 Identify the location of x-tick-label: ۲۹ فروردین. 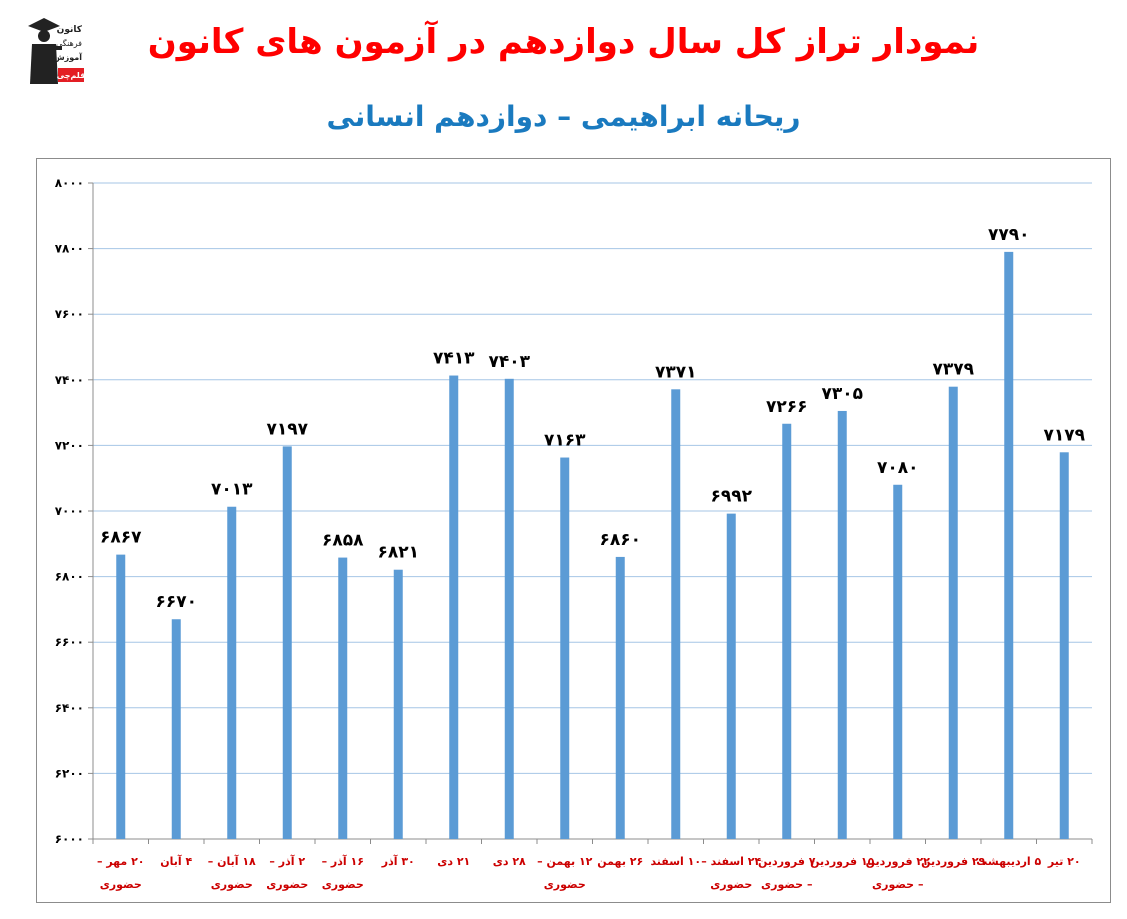
(953, 861).